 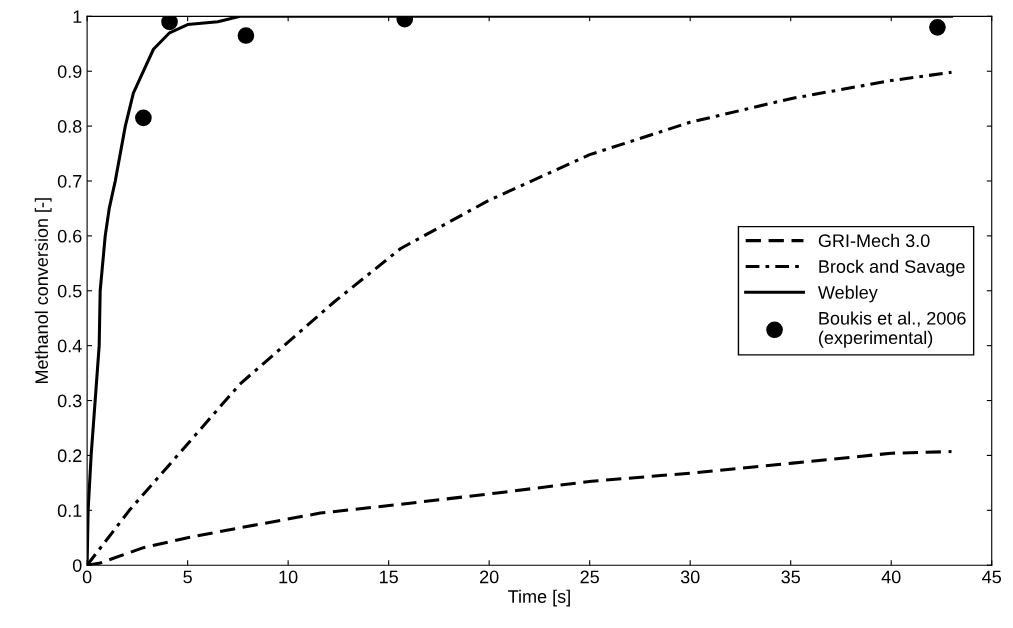 I want to click on y-tick-label: 0.6, so click(x=69, y=236).